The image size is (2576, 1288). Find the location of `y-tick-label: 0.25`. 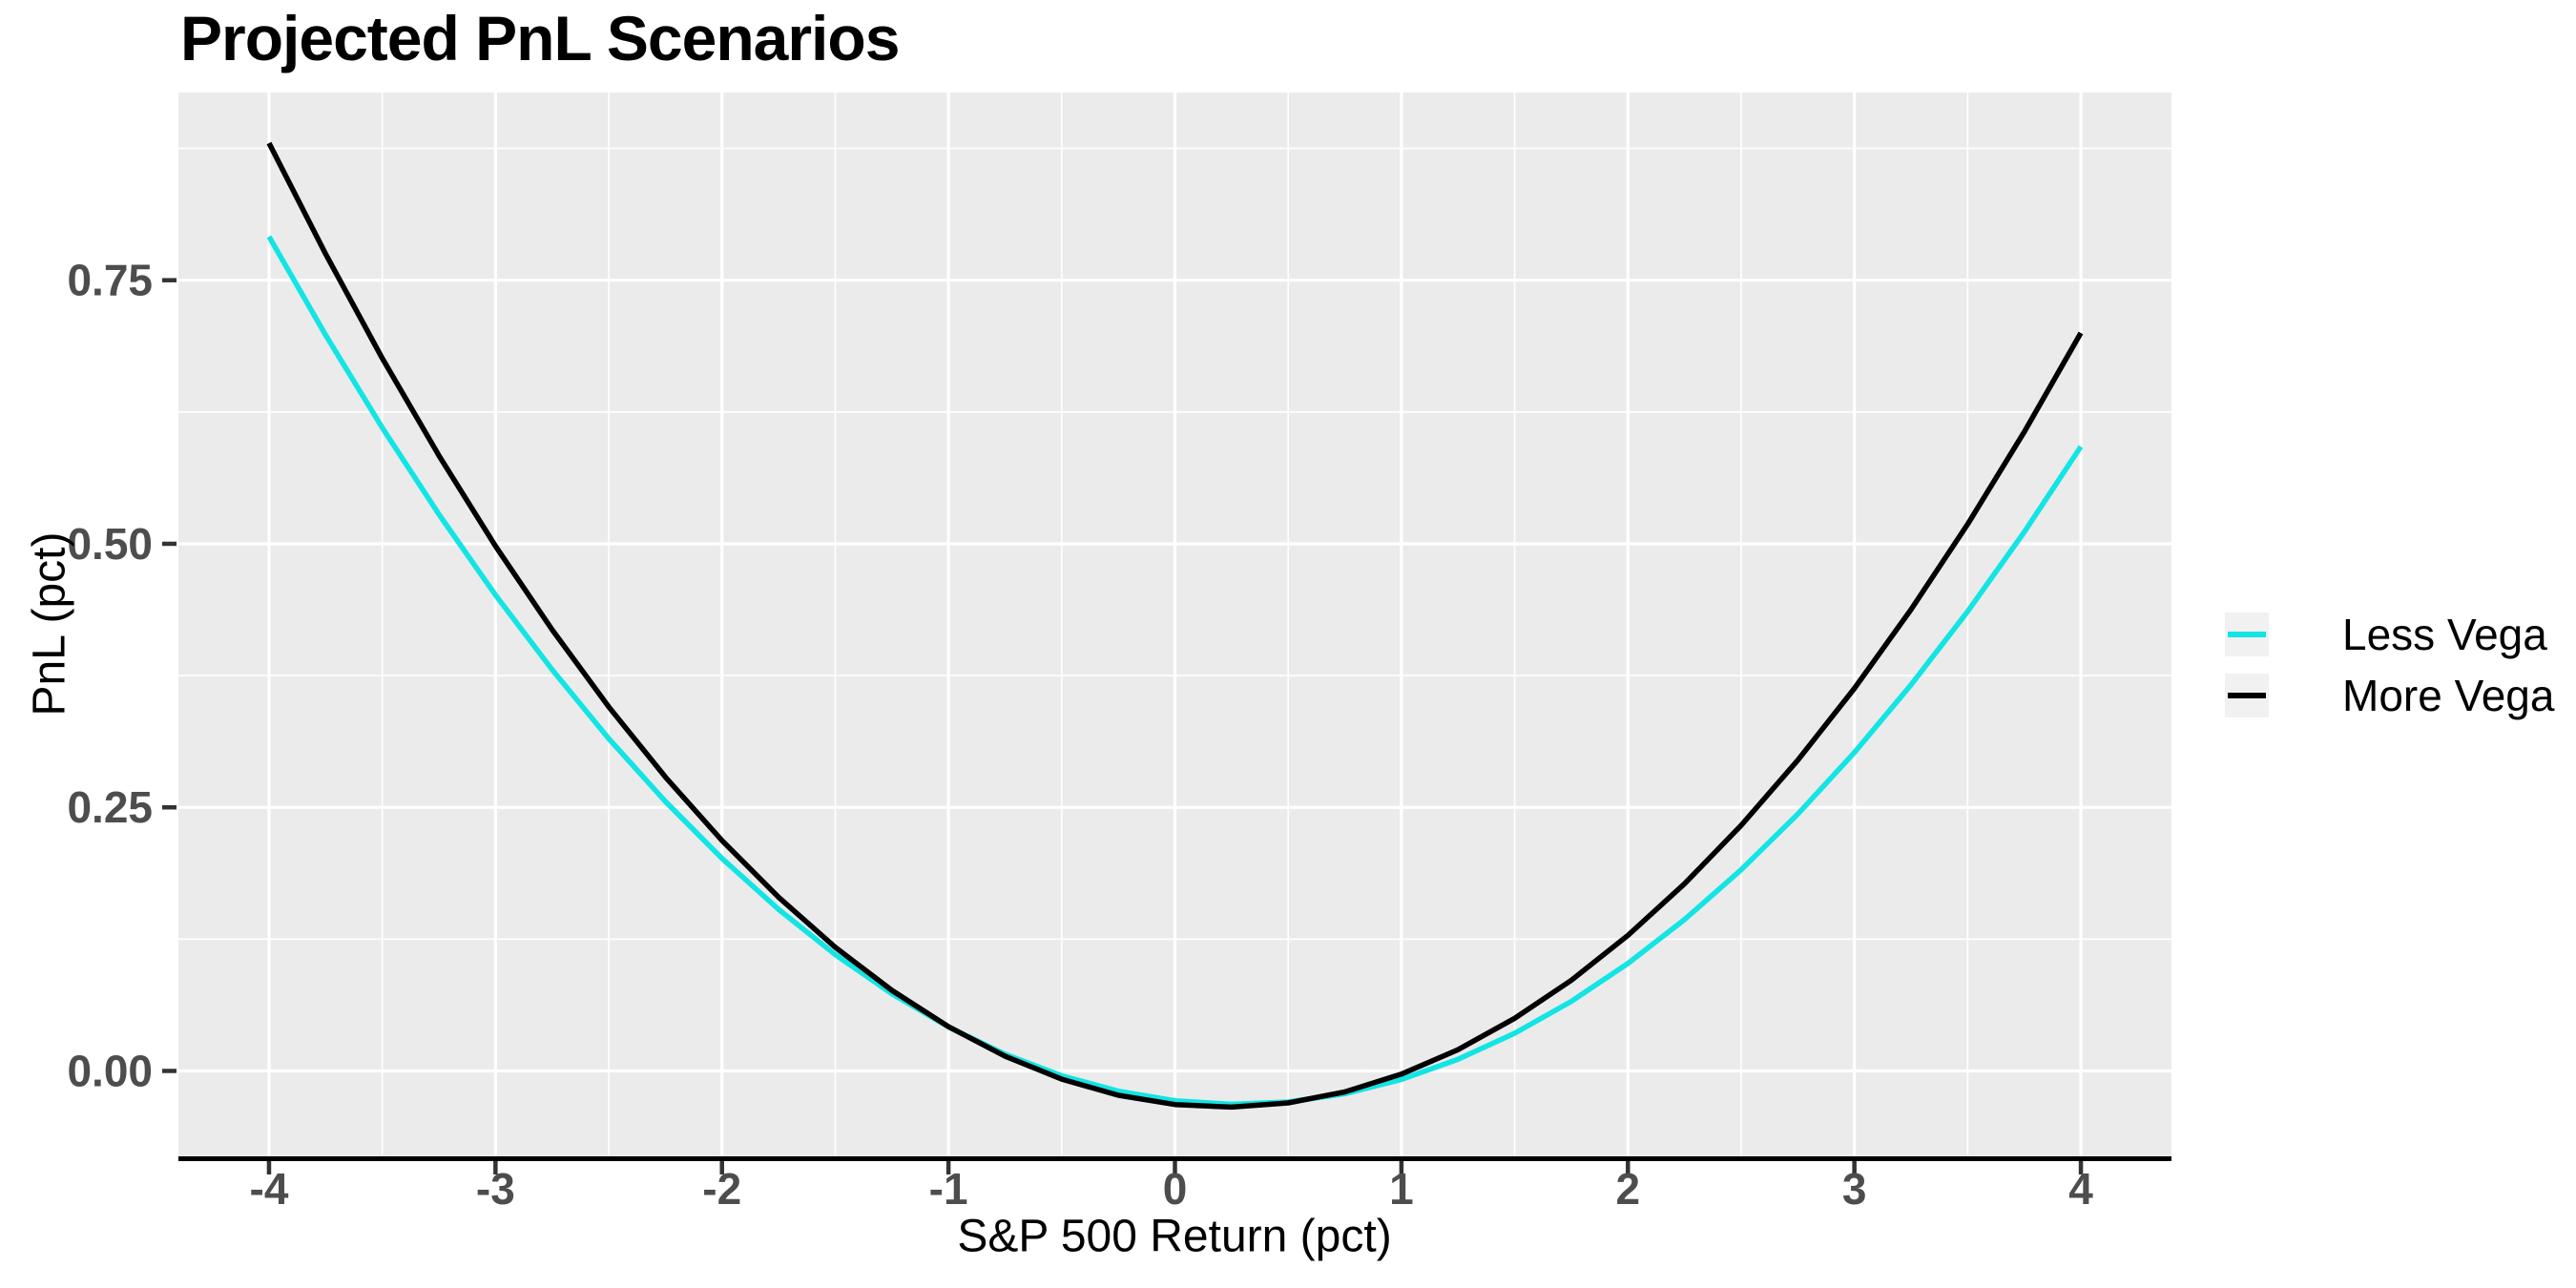

y-tick-label: 0.25 is located at coordinates (110, 807).